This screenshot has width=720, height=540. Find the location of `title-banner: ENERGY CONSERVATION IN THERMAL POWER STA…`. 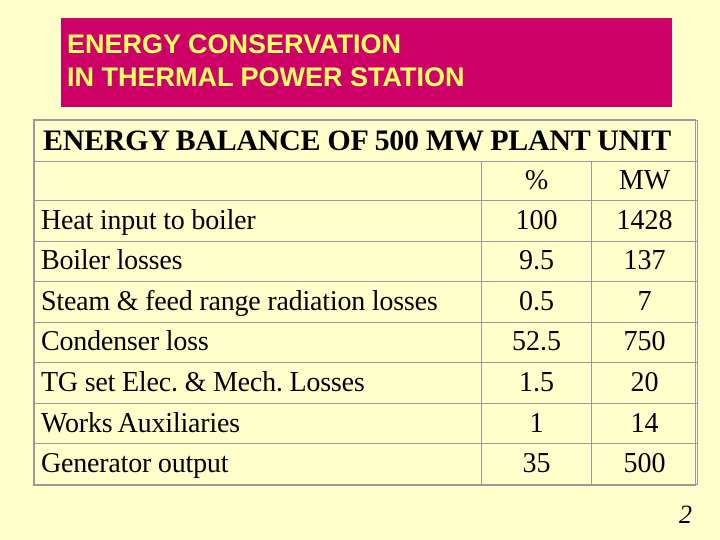

title-banner: ENERGY CONSERVATION IN THERMAL POWER STA… is located at coordinates (366, 62).